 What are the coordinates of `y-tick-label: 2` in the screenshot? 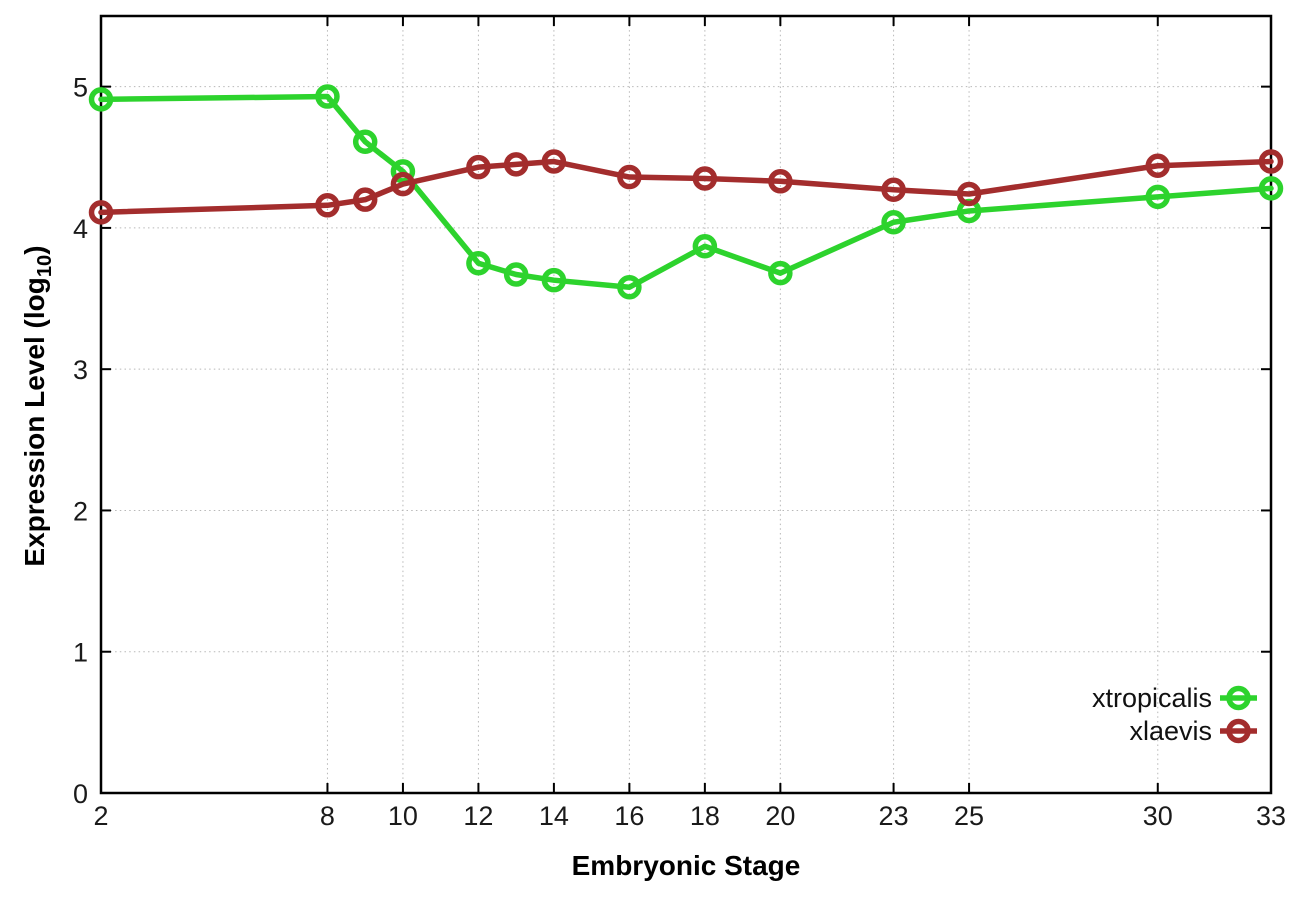 It's located at (80, 511).